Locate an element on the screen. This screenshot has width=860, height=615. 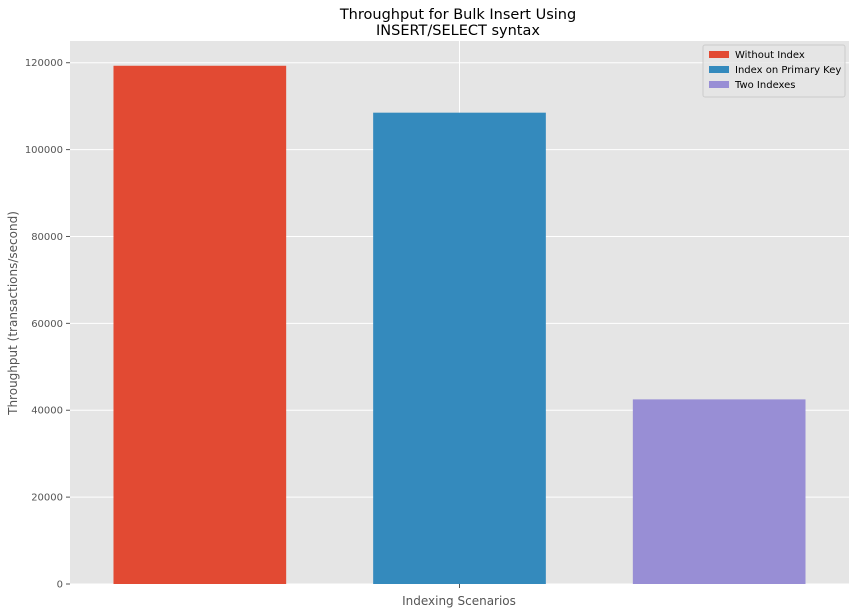
legend-label: Without Index is located at coordinates (770, 55).